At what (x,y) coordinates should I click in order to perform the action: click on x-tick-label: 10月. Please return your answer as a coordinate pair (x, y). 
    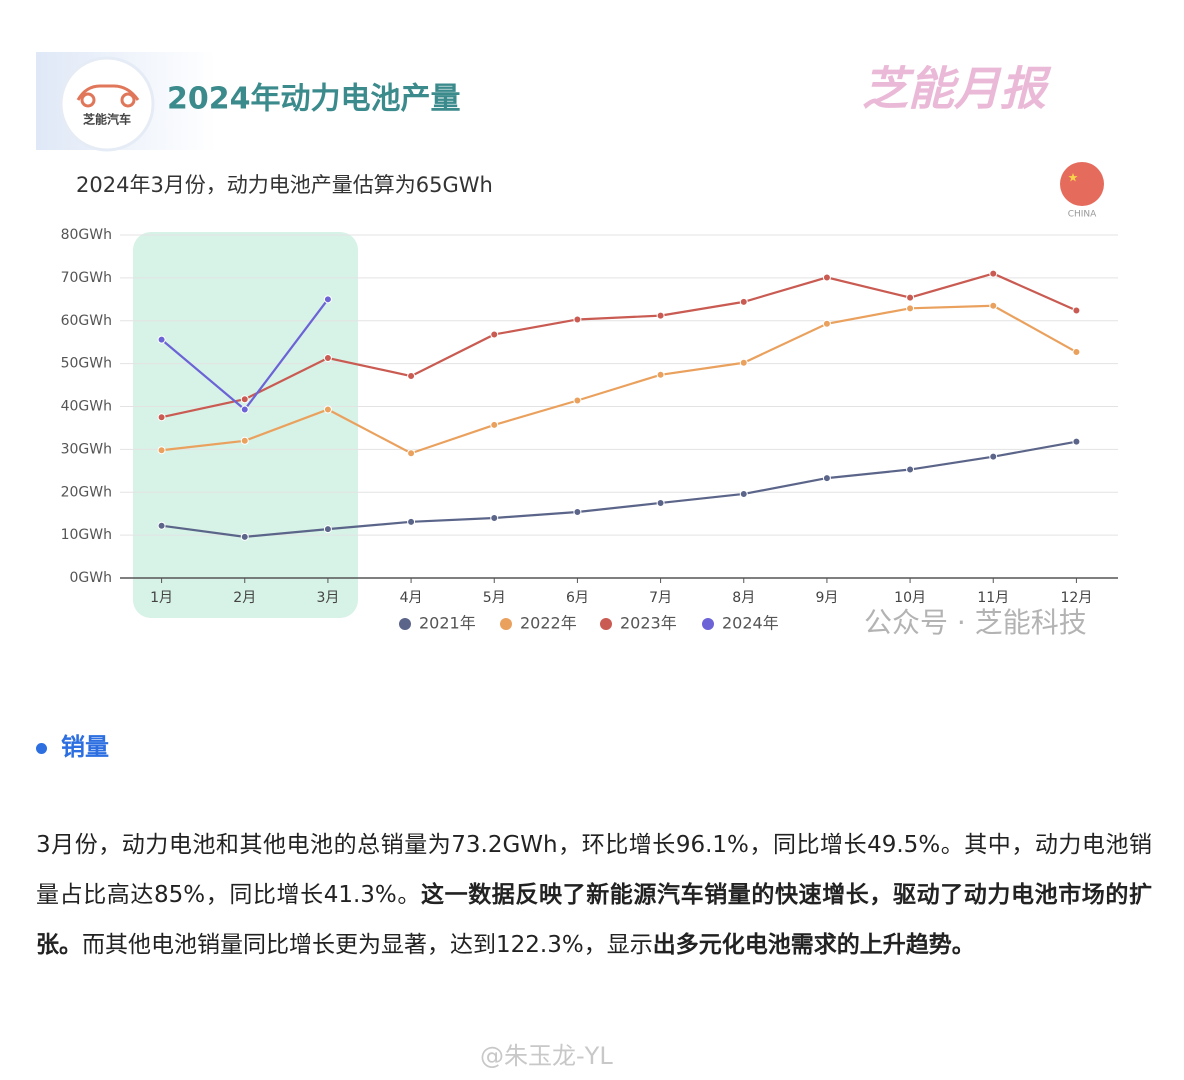
    Looking at the image, I should click on (910, 598).